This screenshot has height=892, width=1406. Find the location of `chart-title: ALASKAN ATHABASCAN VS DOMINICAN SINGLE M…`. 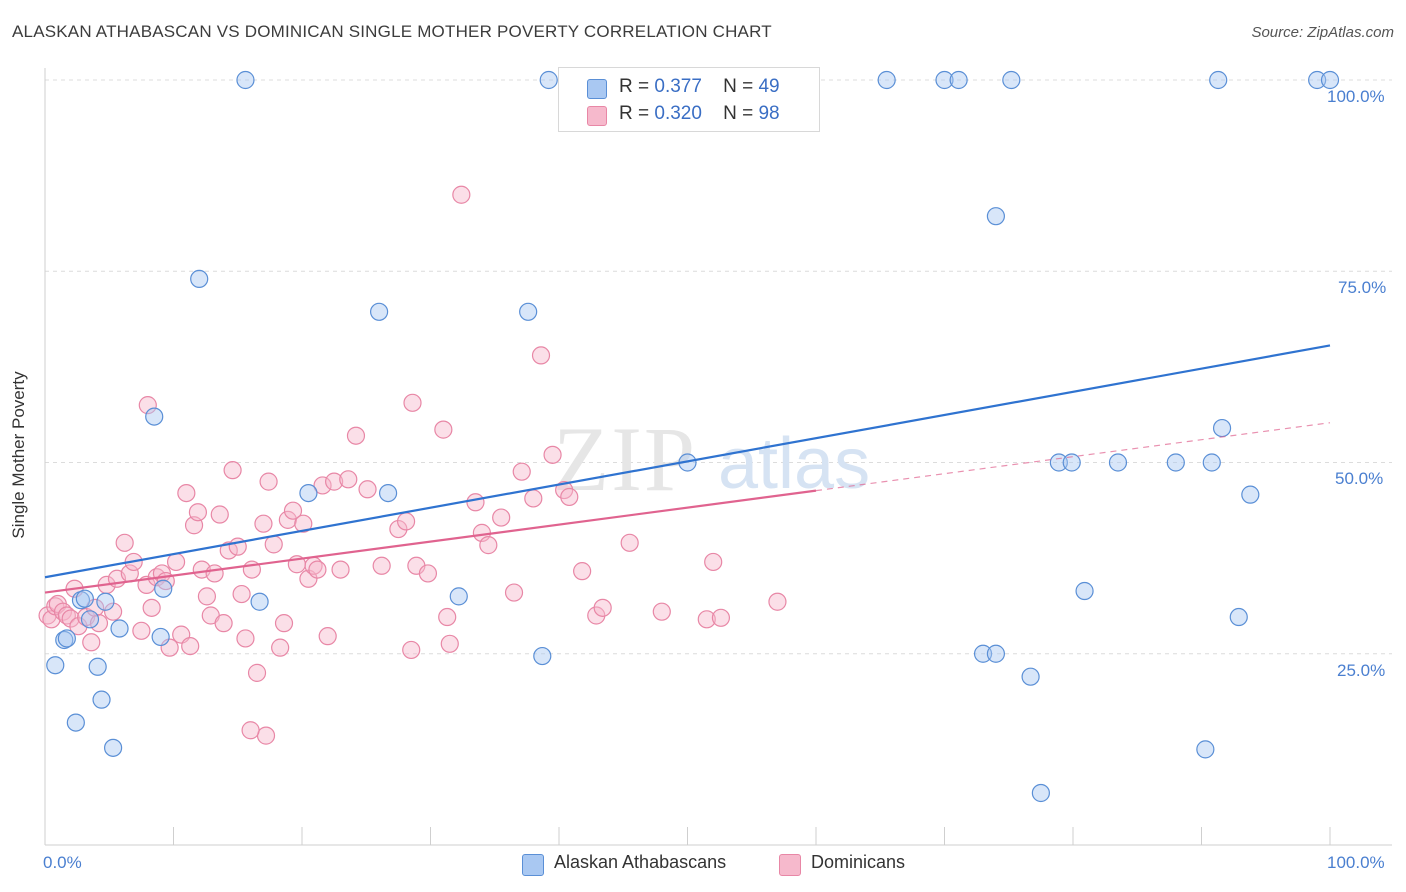

chart-title: ALASKAN ATHABASCAN VS DOMINICAN SINGLE M… is located at coordinates (392, 31).